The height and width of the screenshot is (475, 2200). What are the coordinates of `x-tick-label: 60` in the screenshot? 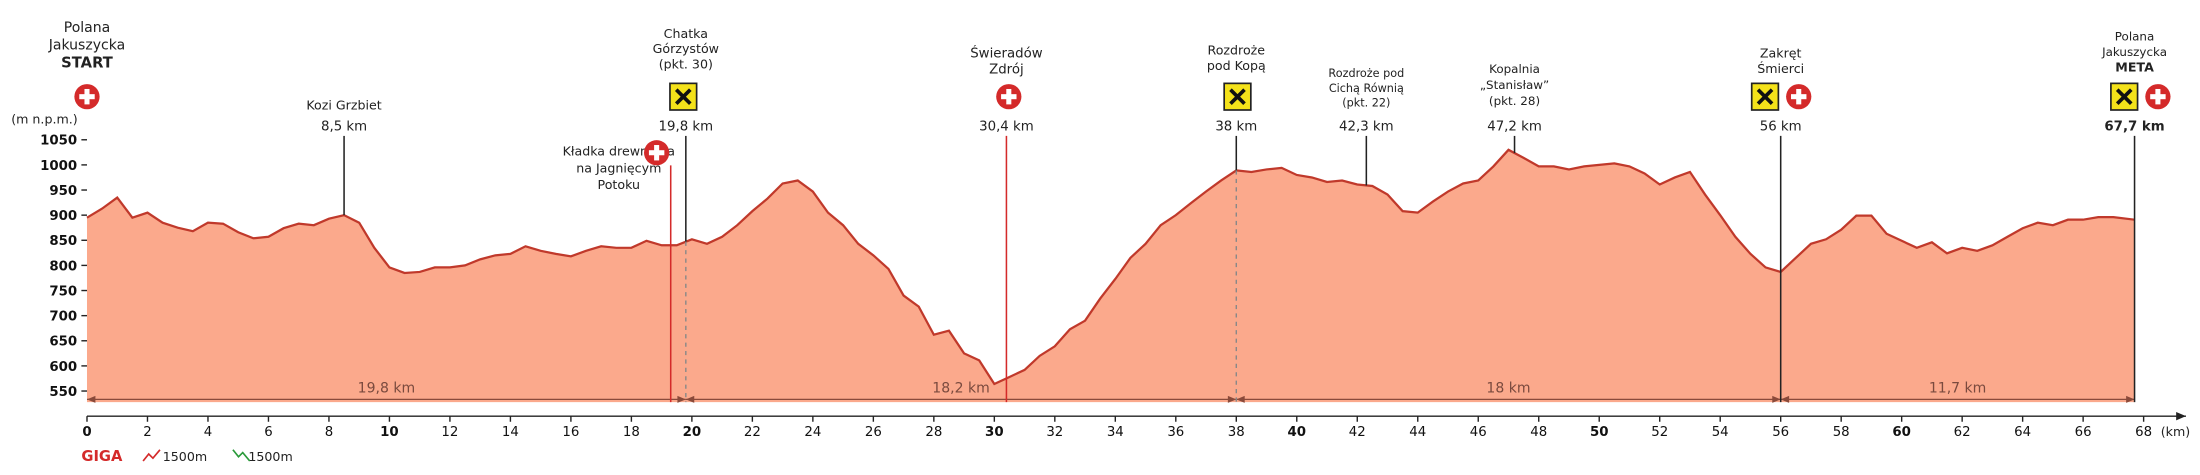 It's located at (1901, 432).